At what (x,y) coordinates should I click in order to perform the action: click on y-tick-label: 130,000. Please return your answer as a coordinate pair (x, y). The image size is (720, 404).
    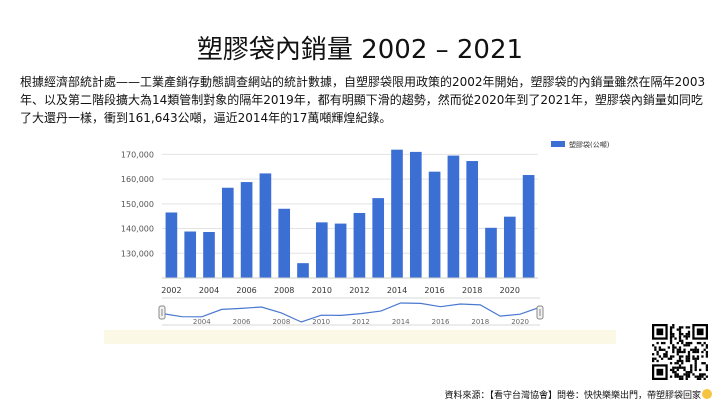
    Looking at the image, I should click on (137, 253).